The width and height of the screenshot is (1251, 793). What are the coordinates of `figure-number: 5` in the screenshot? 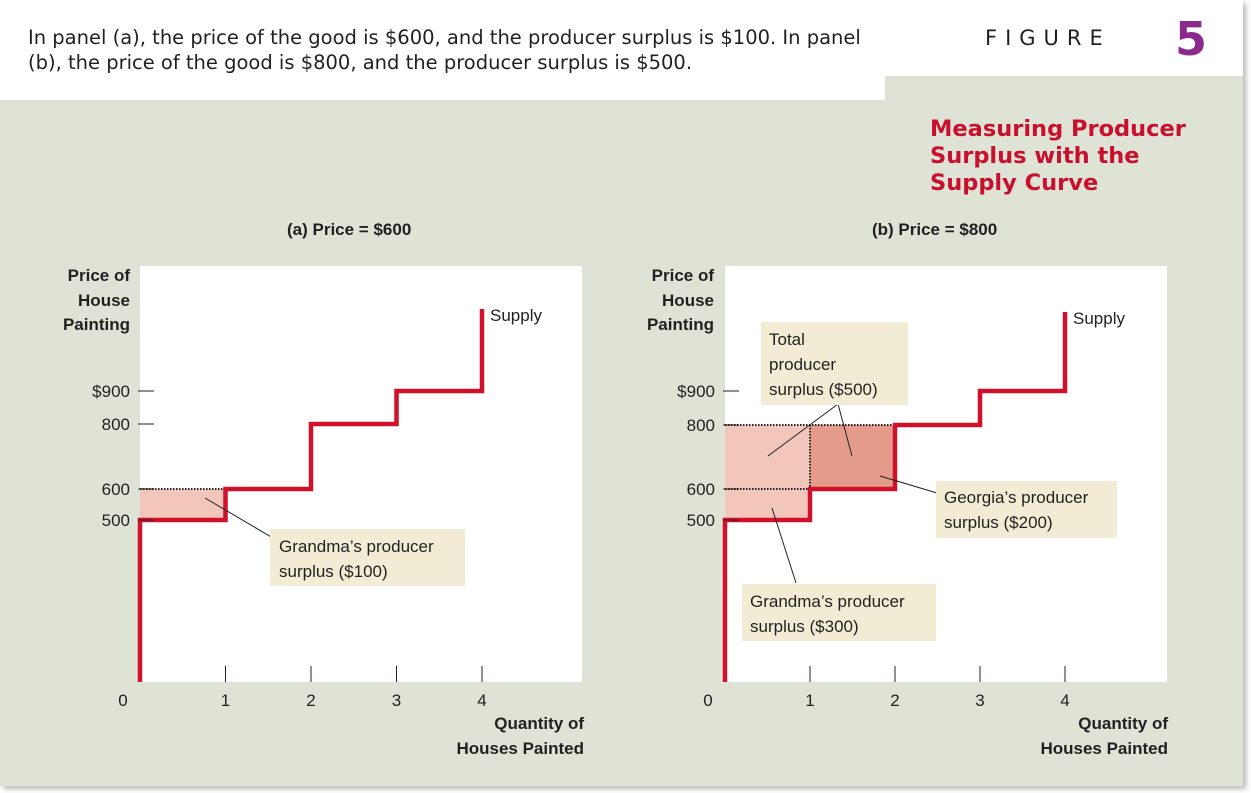 It's located at (1191, 39).